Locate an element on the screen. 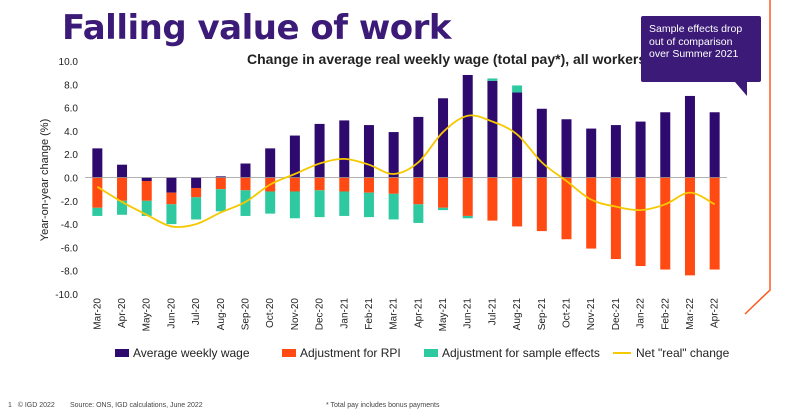  callout-pointer is located at coordinates (741, 89).